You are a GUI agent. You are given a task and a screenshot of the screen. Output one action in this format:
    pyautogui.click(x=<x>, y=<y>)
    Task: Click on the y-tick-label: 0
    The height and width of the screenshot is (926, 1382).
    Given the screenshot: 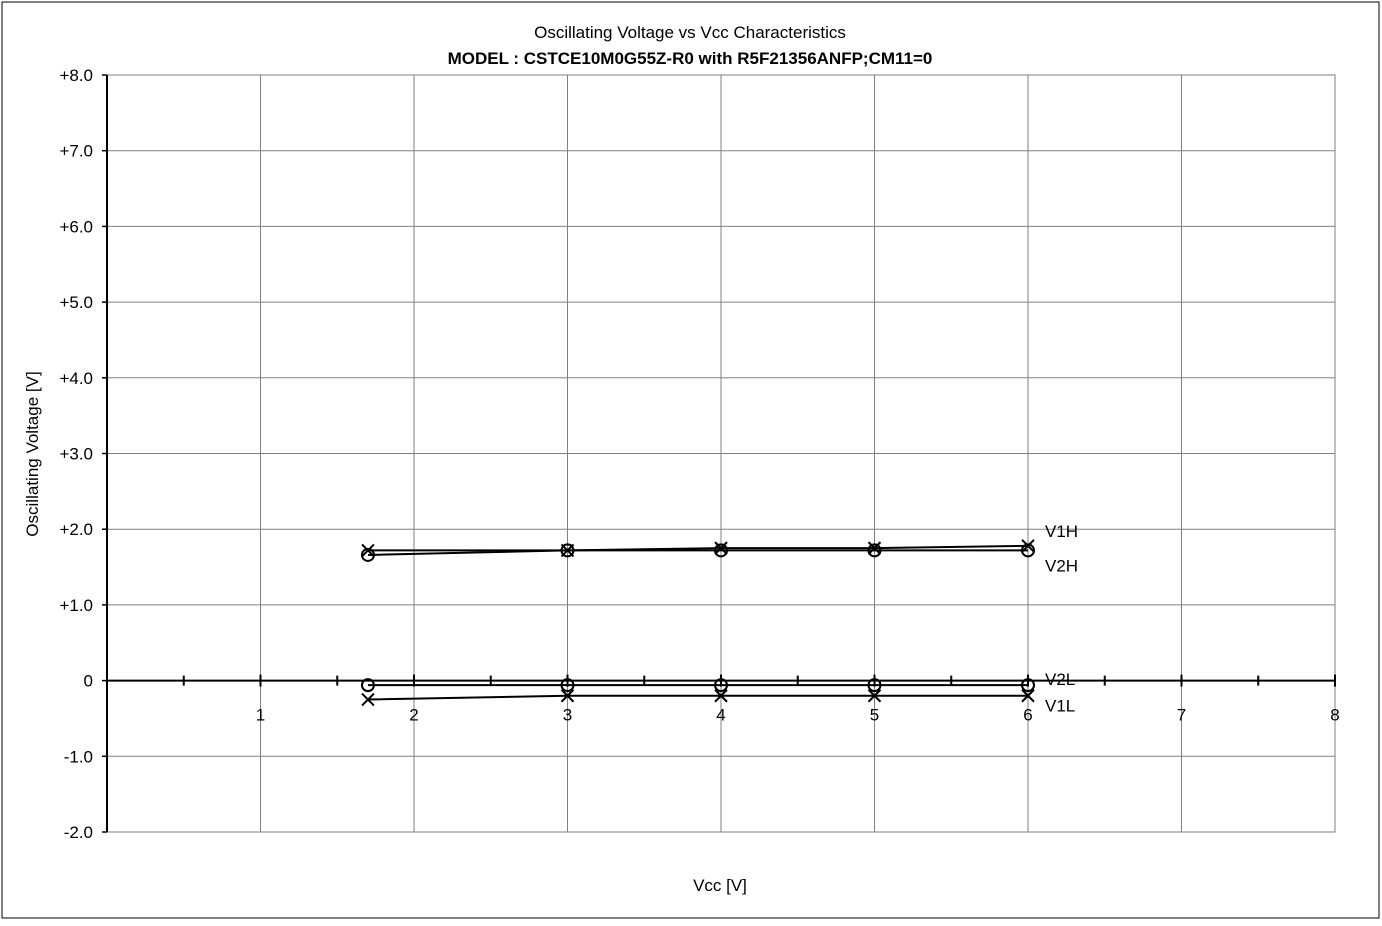 What is the action you would take?
    pyautogui.click(x=88, y=681)
    